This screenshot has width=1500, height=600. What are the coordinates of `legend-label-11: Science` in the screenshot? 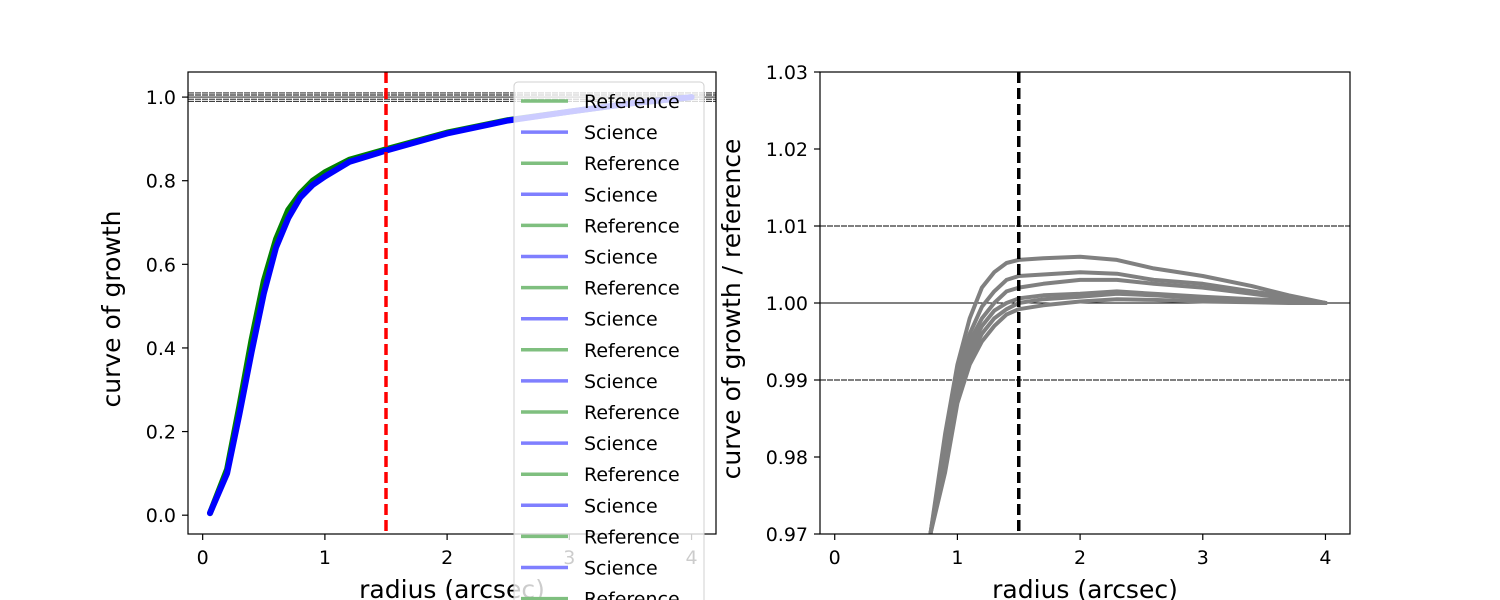 It's located at (621, 444).